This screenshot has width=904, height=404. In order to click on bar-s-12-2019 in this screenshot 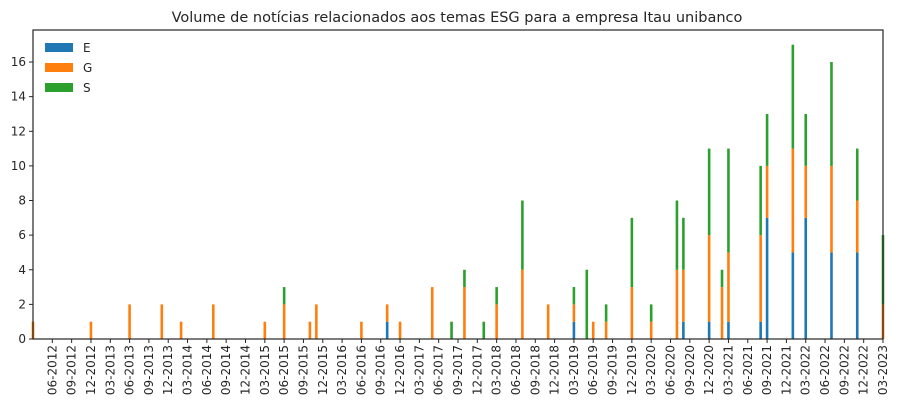, I will do `click(632, 252)`.